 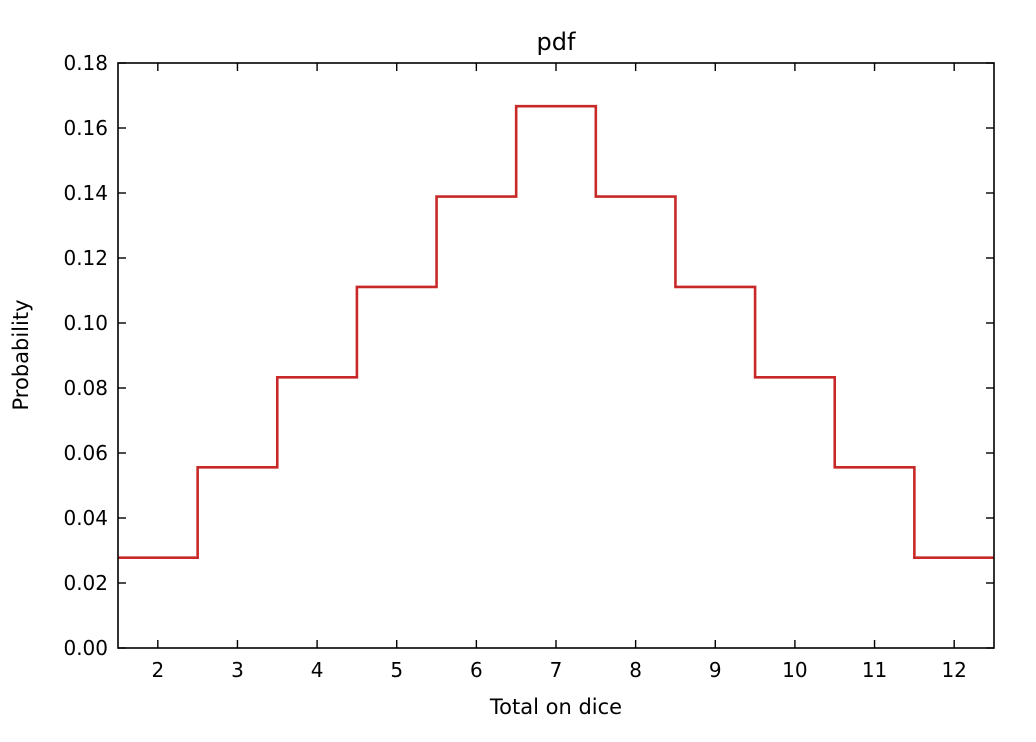 What do you see at coordinates (157, 670) in the screenshot?
I see `x-tick-label: 2` at bounding box center [157, 670].